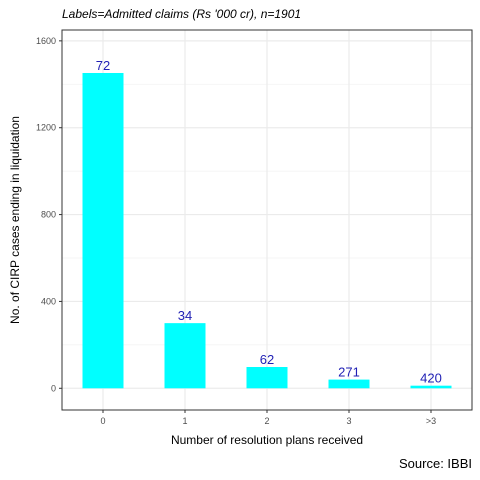 This screenshot has height=480, width=480. What do you see at coordinates (267, 440) in the screenshot?
I see `x-axis-title: Number of resolution plans received` at bounding box center [267, 440].